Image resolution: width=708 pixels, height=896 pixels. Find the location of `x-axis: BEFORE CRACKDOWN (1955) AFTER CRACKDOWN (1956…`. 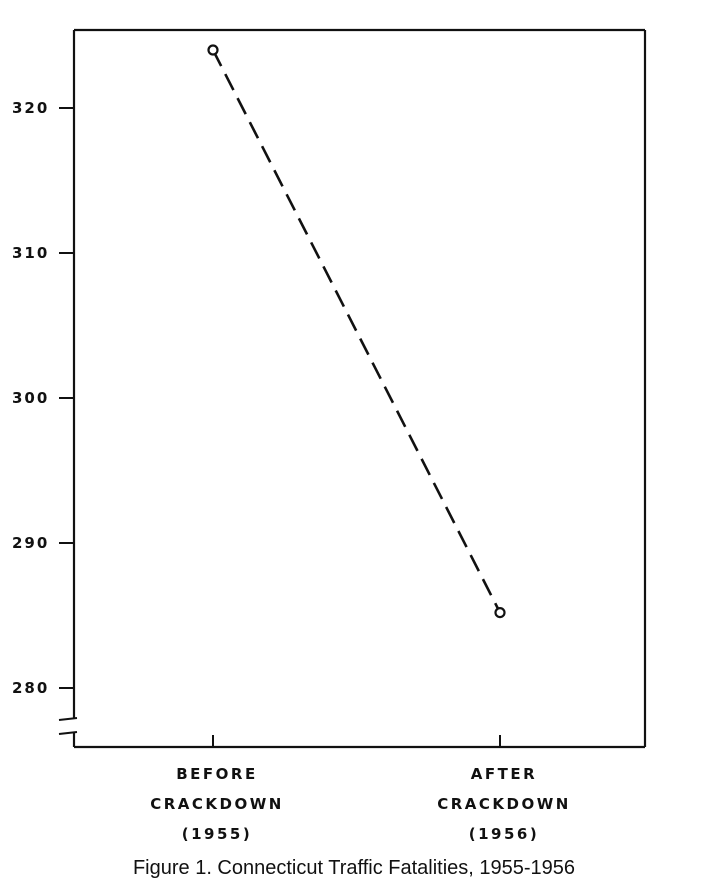

x-axis: BEFORE CRACKDOWN (1955) AFTER CRACKDOWN (1956… is located at coordinates (360, 789).